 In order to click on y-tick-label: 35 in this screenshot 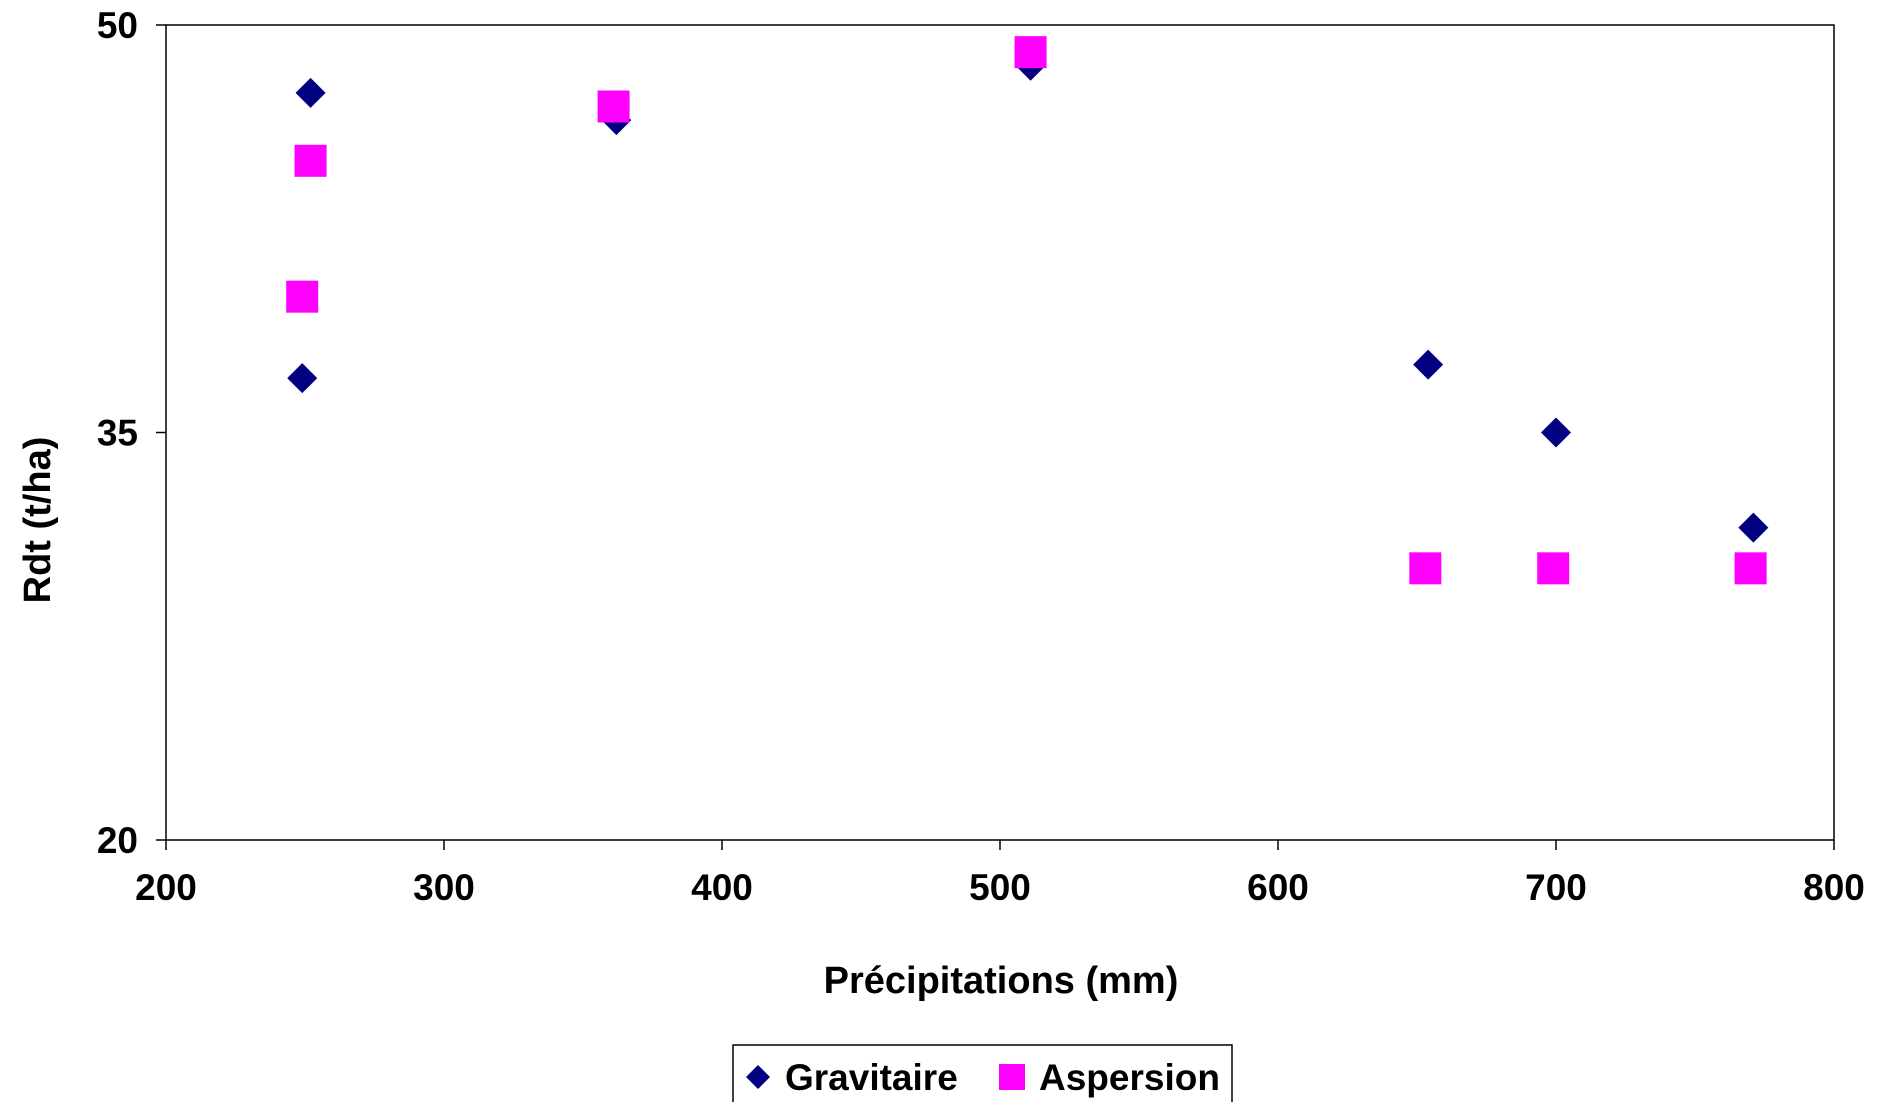, I will do `click(117, 433)`.